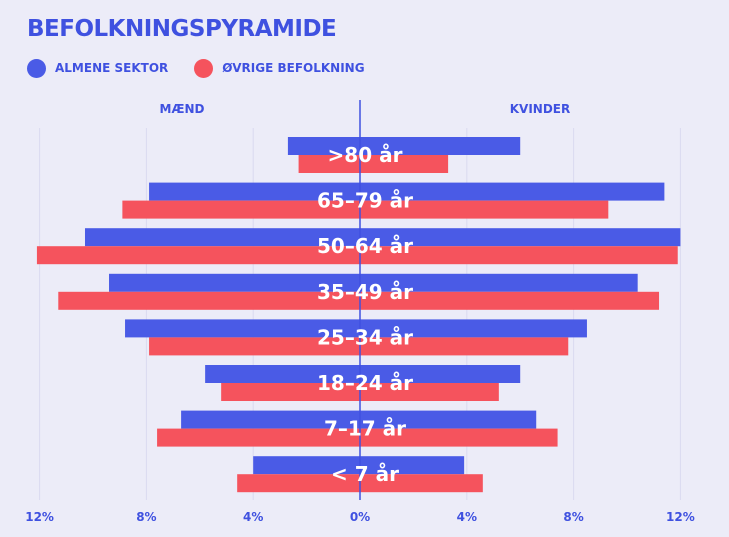  I want to click on legend-item-ovrige-befolkning: ØVRIGE BEFOLKNING, so click(279, 68).